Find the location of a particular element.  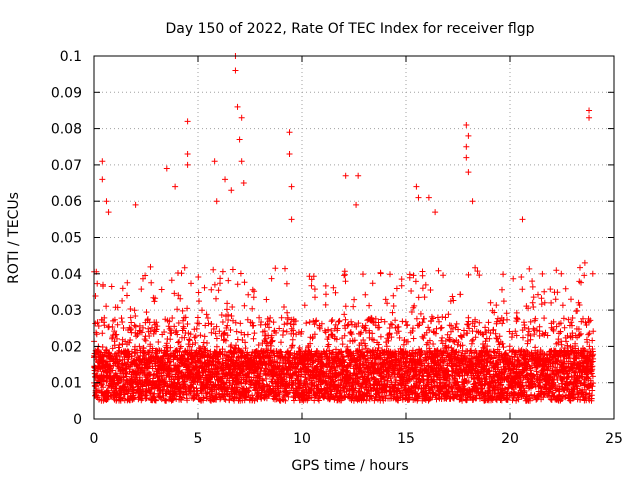

y-tick-label: 0.01 is located at coordinates (66, 384).